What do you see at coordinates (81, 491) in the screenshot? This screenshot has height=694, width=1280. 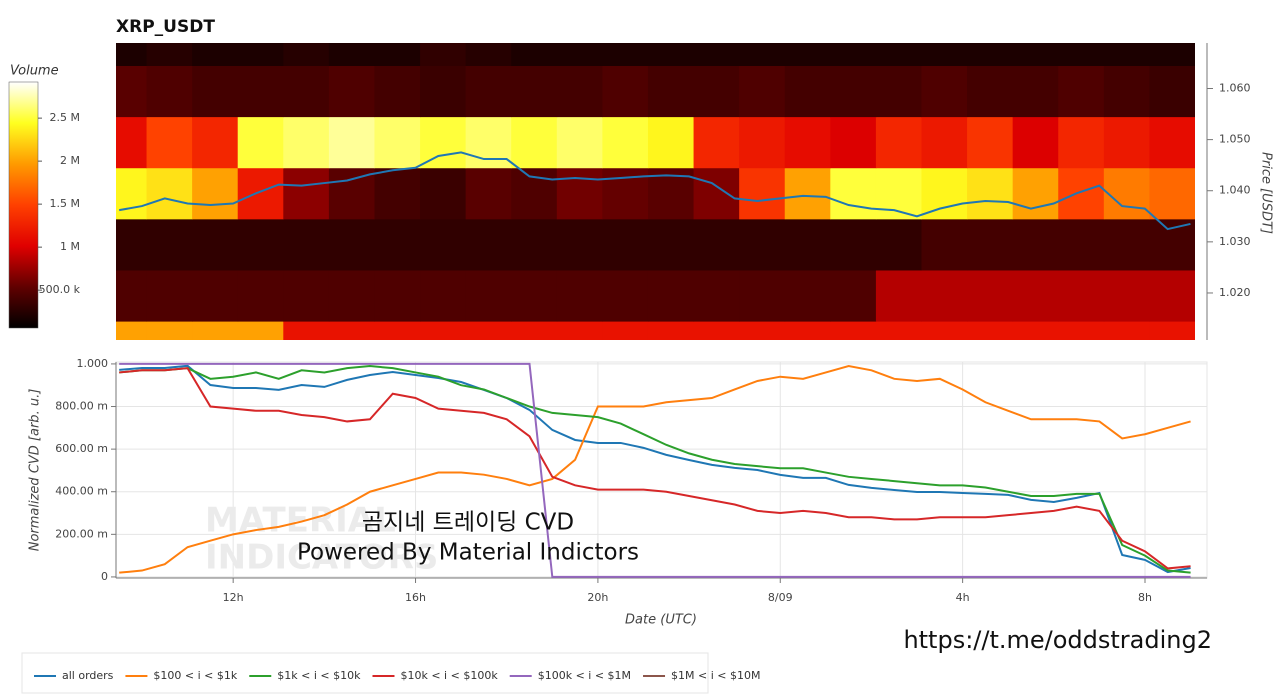 I see `y-tick-label: 400.00 m` at bounding box center [81, 491].